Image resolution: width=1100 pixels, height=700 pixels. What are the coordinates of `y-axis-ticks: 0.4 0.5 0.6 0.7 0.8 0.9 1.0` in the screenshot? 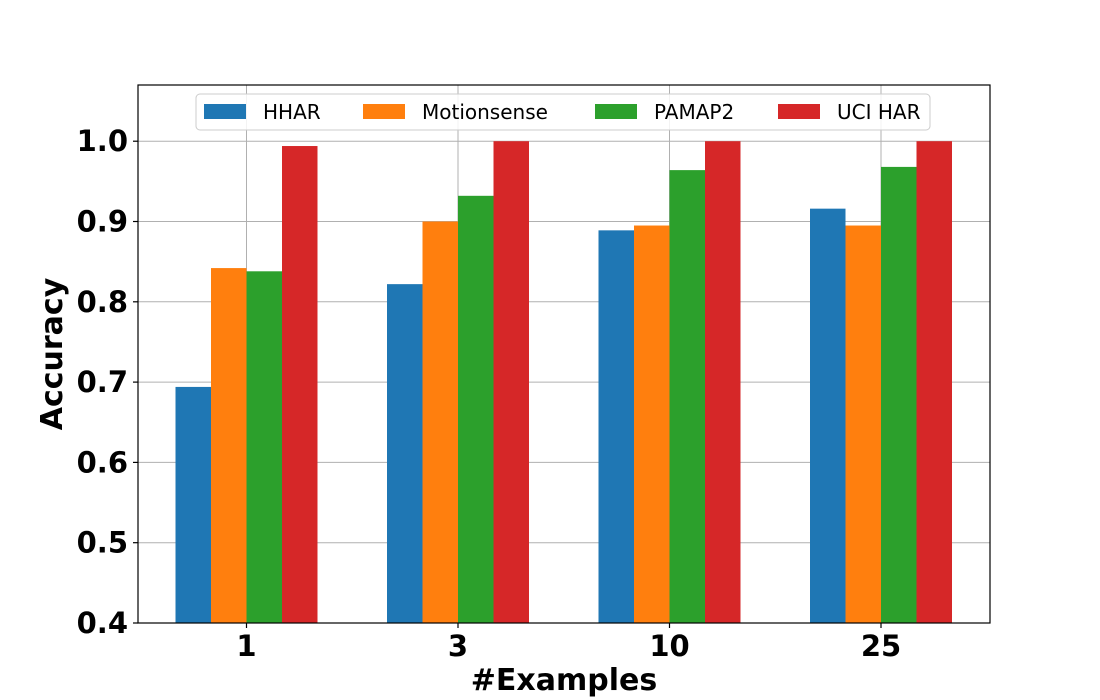 It's located at (107, 382).